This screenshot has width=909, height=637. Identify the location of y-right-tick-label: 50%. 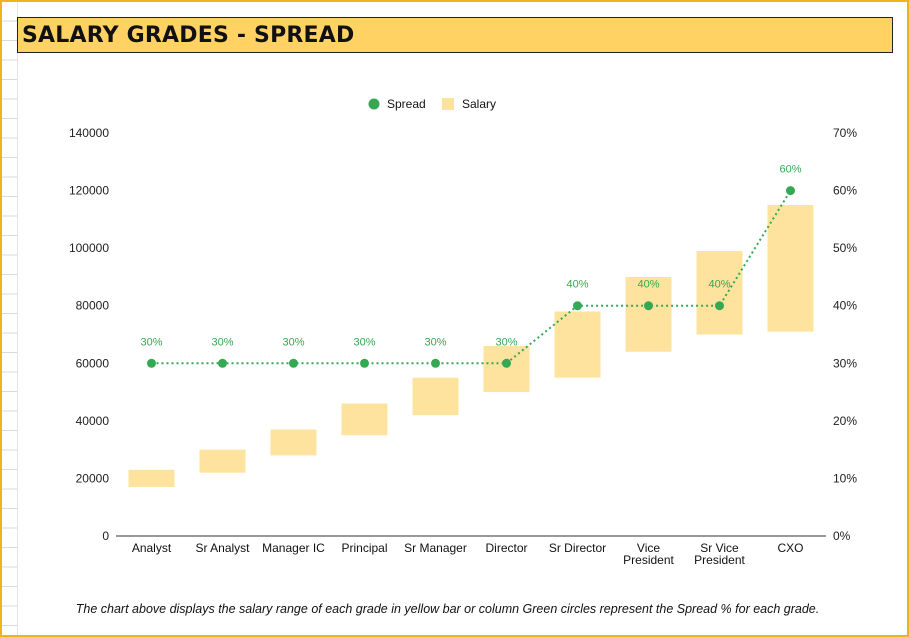
(845, 248).